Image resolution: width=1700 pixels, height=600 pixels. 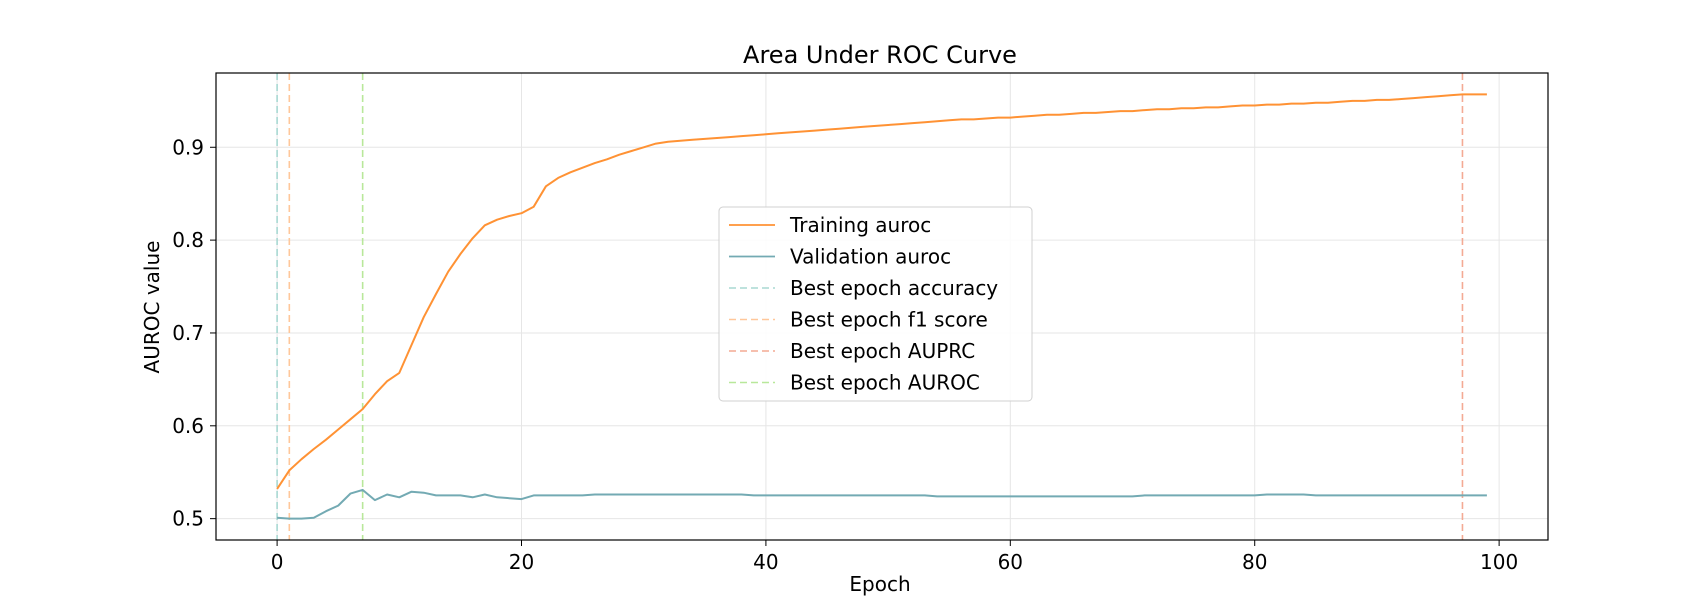 I want to click on legend-label-training-auroc: Training auroc, so click(x=860, y=225).